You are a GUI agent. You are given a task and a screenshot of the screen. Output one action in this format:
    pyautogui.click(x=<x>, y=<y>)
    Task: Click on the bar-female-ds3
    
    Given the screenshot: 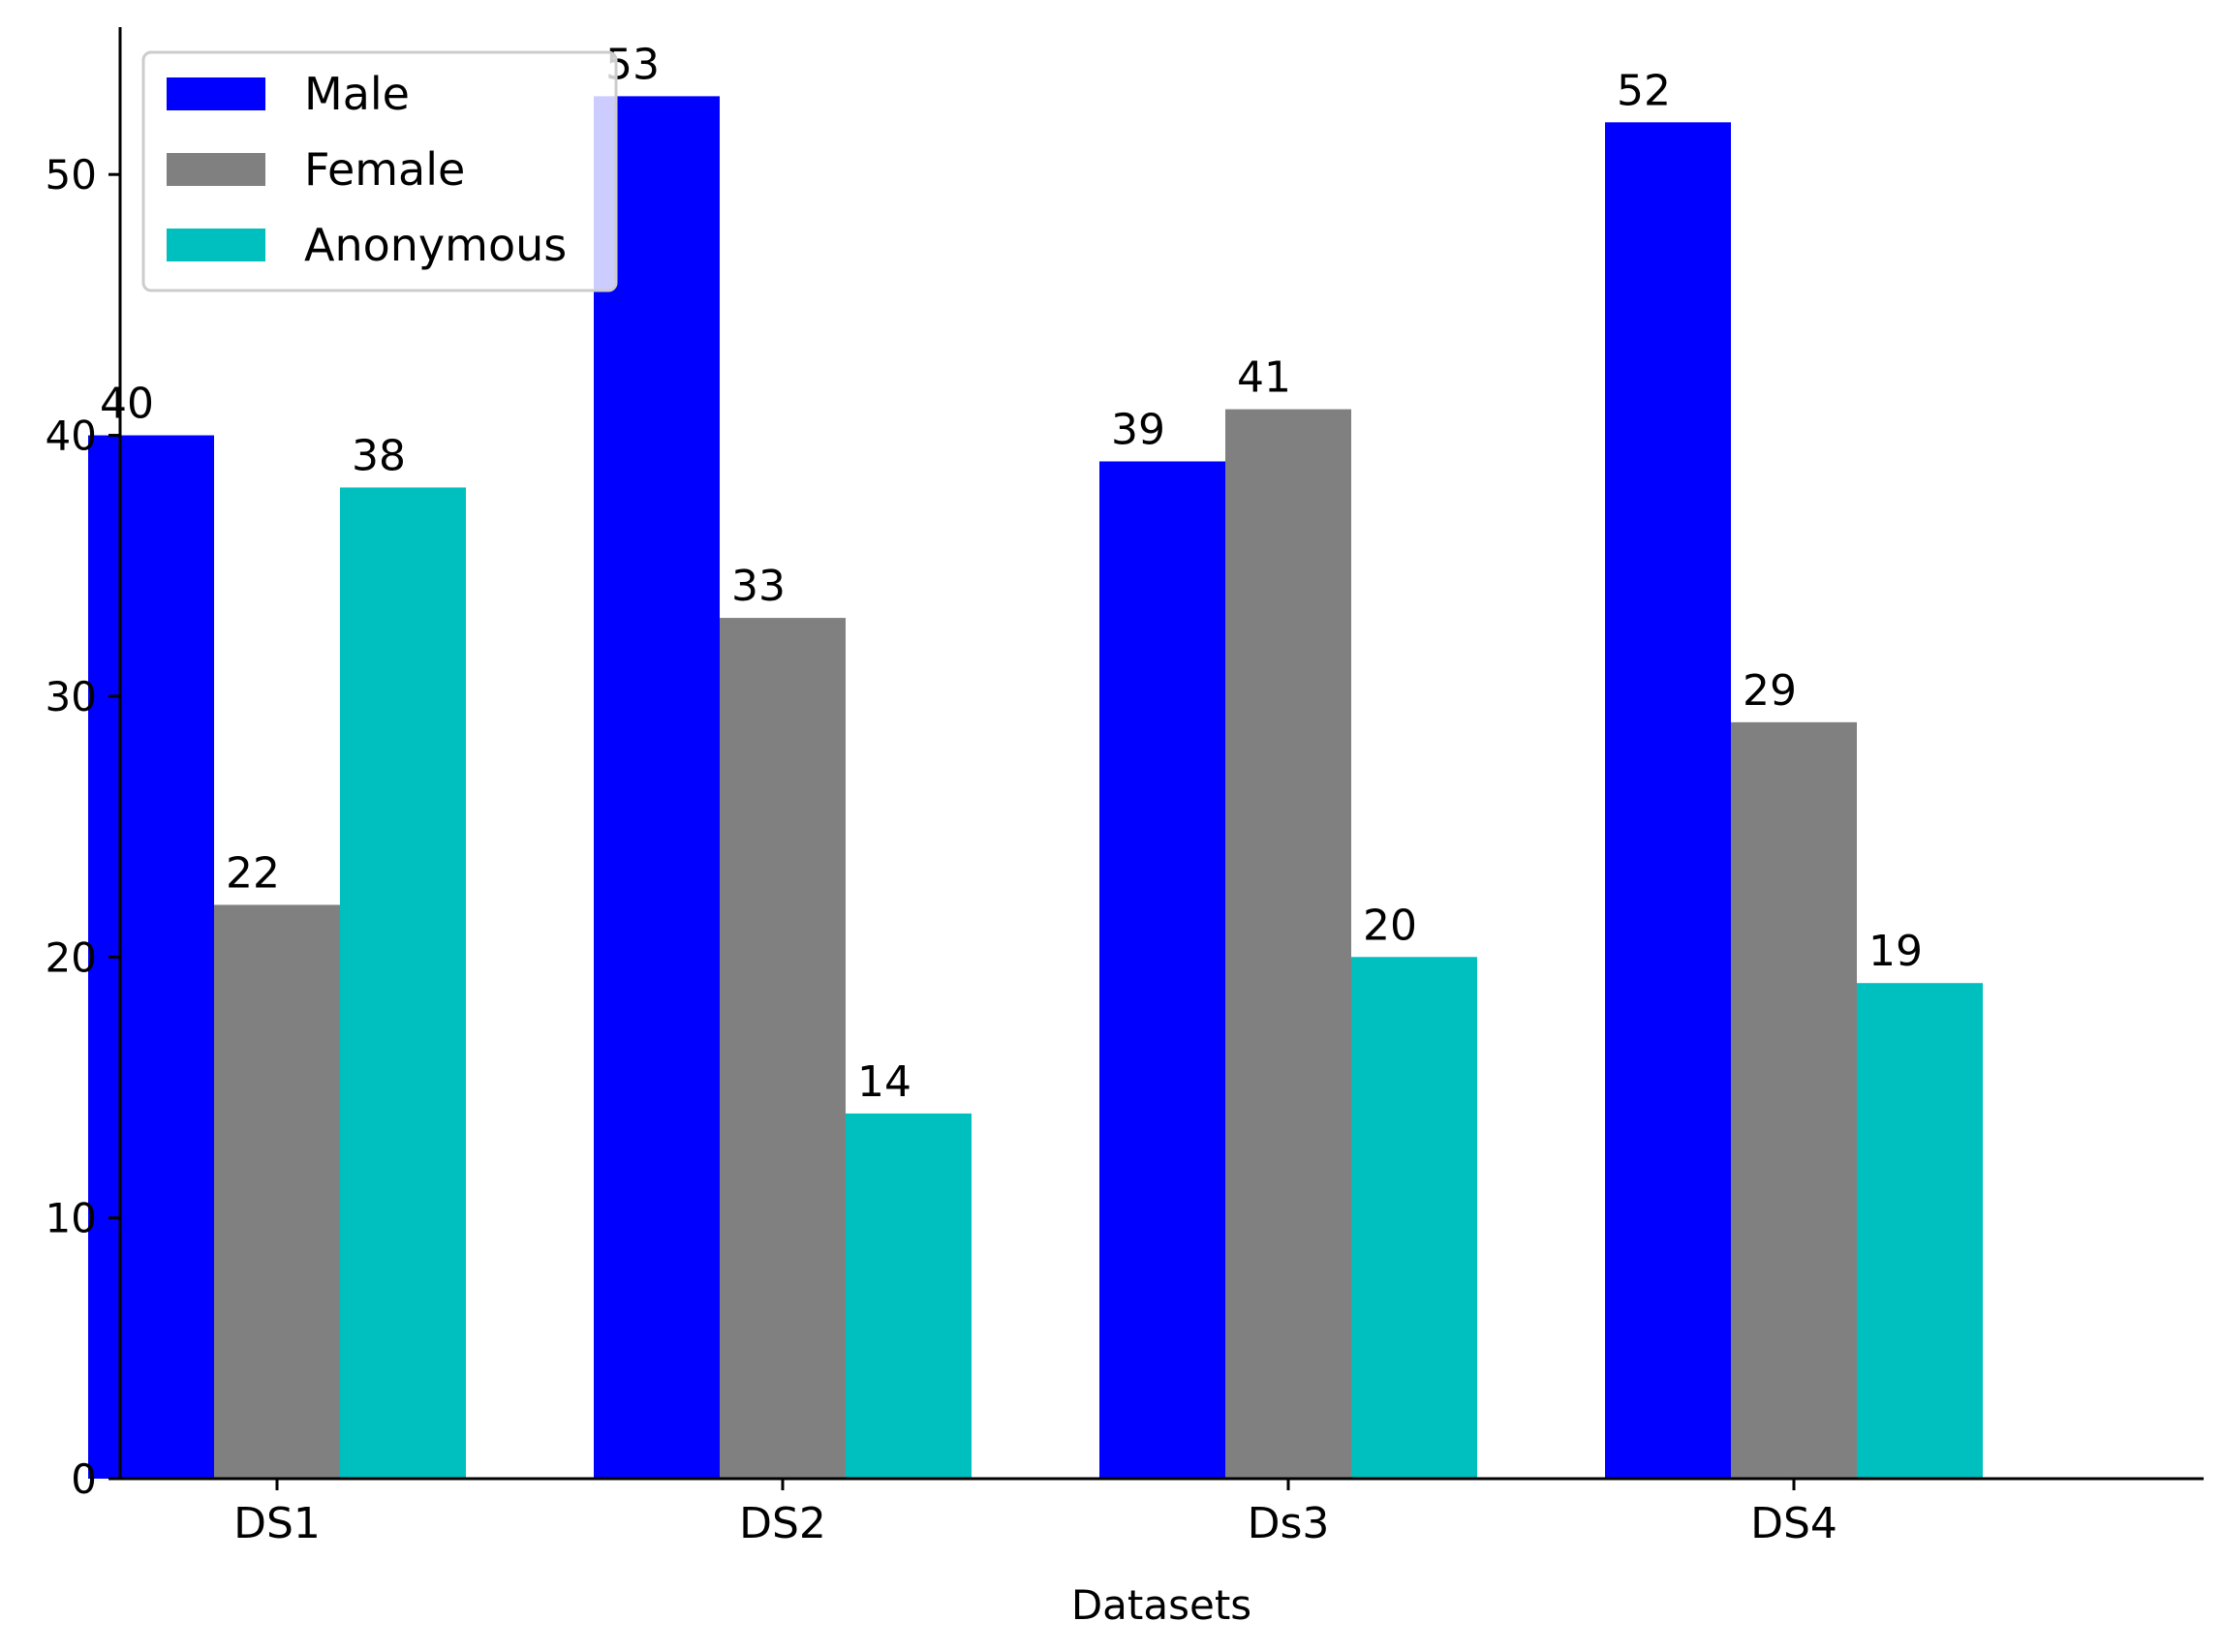 What is the action you would take?
    pyautogui.click(x=1288, y=944)
    